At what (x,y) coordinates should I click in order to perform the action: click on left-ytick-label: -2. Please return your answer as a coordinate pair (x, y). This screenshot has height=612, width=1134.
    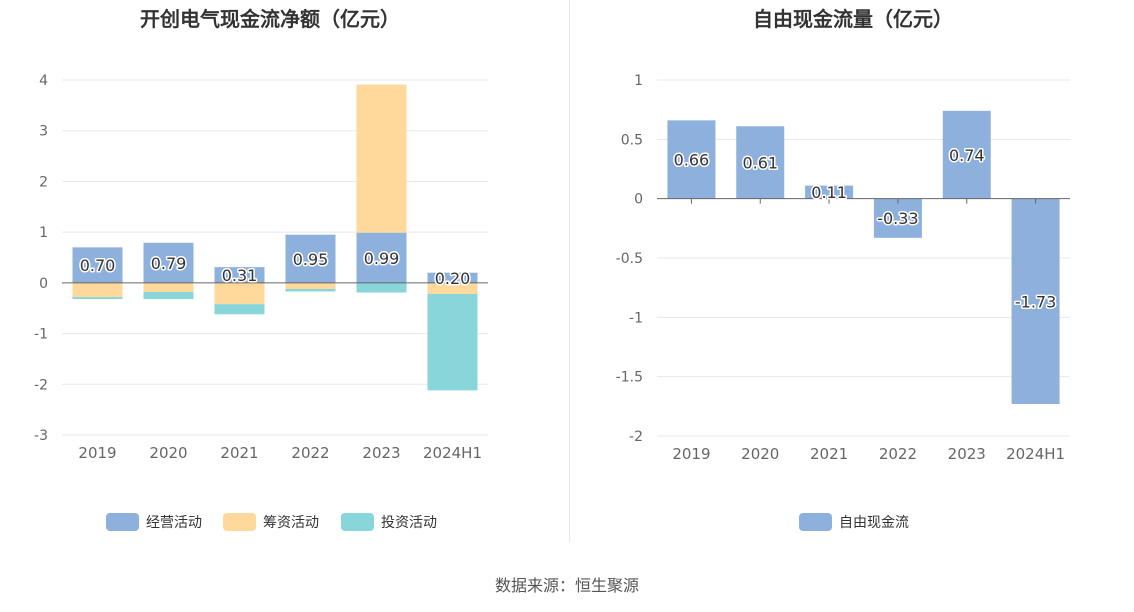
    Looking at the image, I should click on (41, 385).